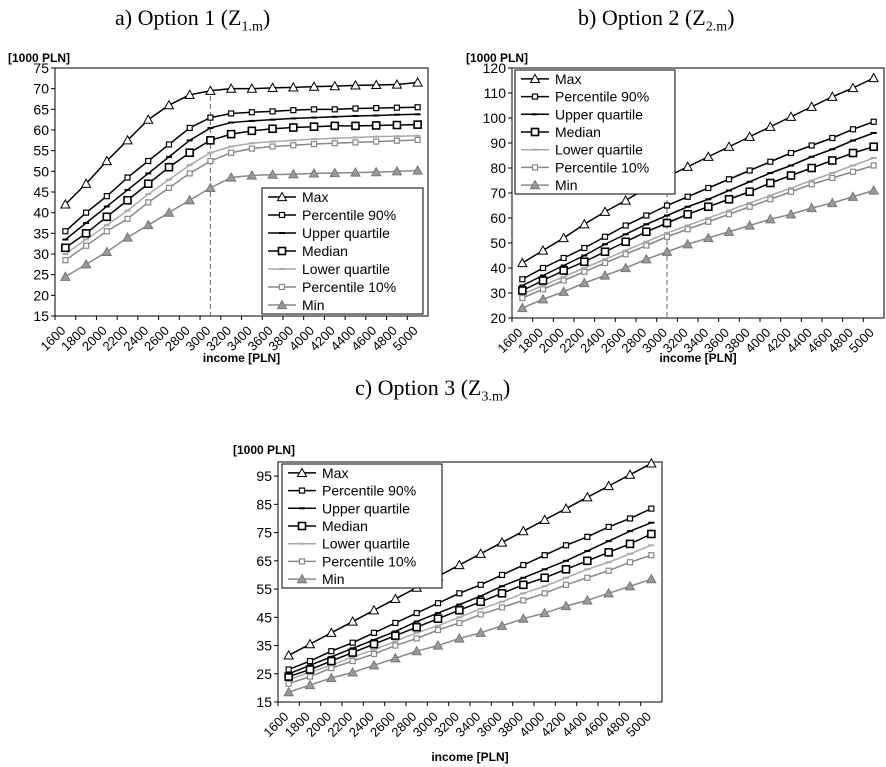 The image size is (886, 767). What do you see at coordinates (41, 233) in the screenshot?
I see `y-tick-label: 35` at bounding box center [41, 233].